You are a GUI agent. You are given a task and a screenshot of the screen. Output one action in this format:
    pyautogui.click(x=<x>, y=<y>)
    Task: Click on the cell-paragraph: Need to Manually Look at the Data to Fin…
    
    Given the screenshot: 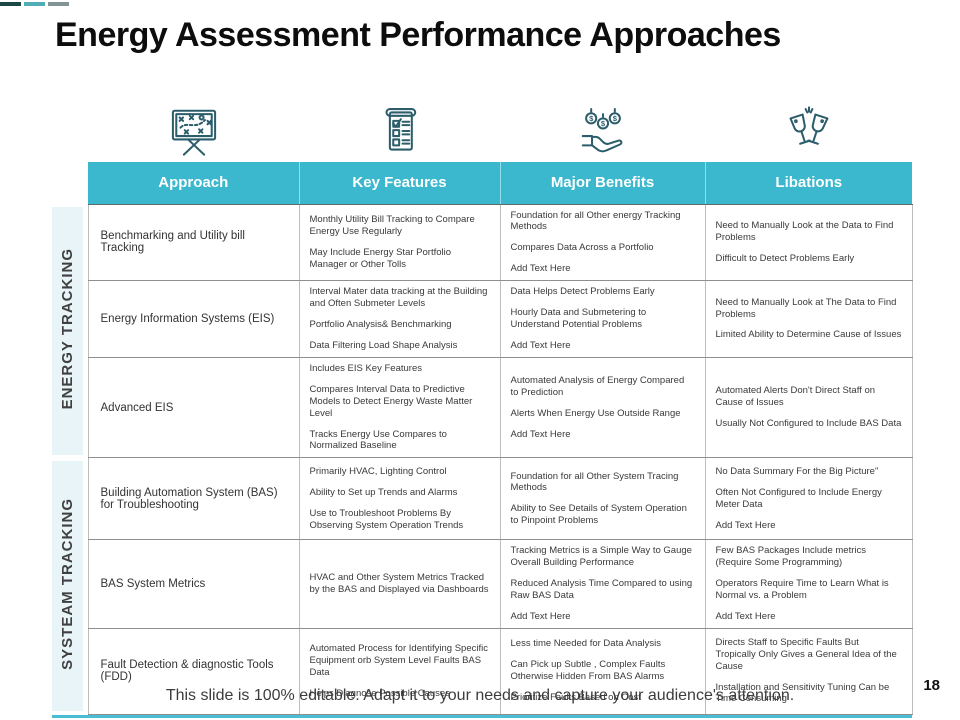 What is the action you would take?
    pyautogui.click(x=804, y=231)
    